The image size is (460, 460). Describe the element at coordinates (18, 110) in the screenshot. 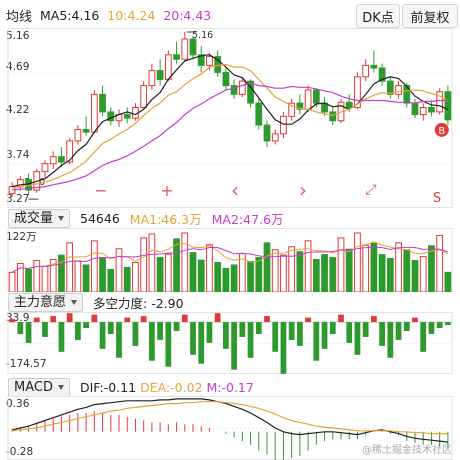

I see `price-axis-l3: 4.22` at that location.